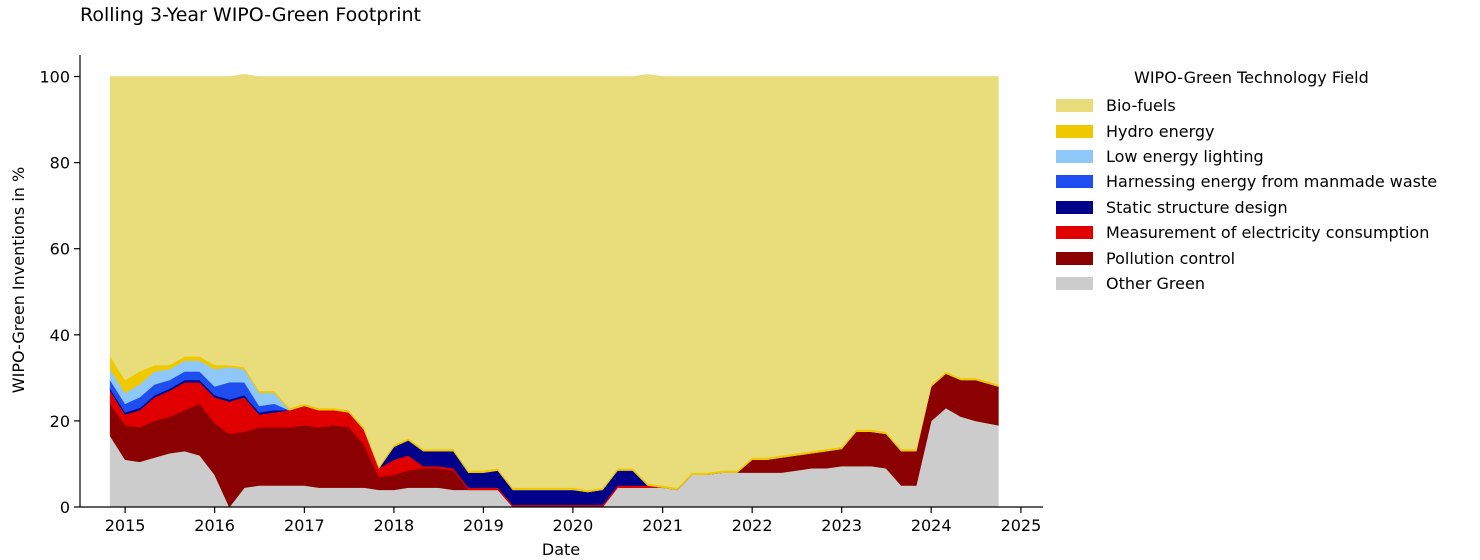  I want to click on legend-label: Low energy lighting, so click(1185, 156).